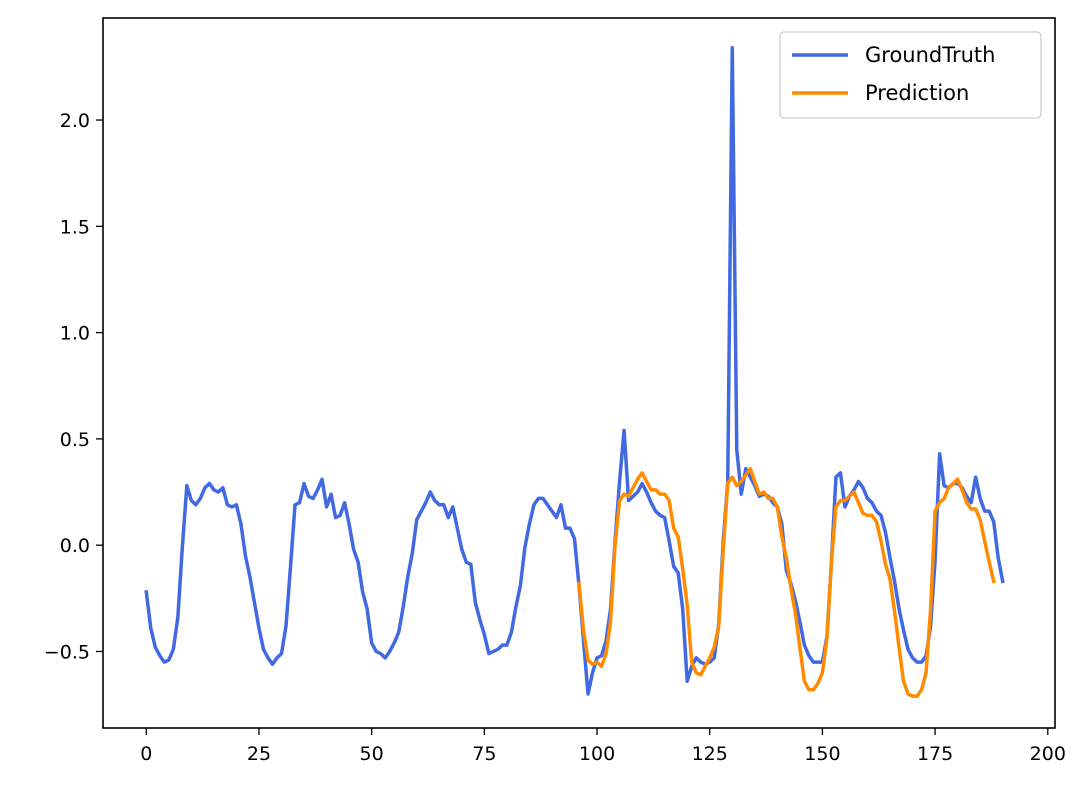  Describe the element at coordinates (75, 121) in the screenshot. I see `y-tick-label: 2.0` at that location.